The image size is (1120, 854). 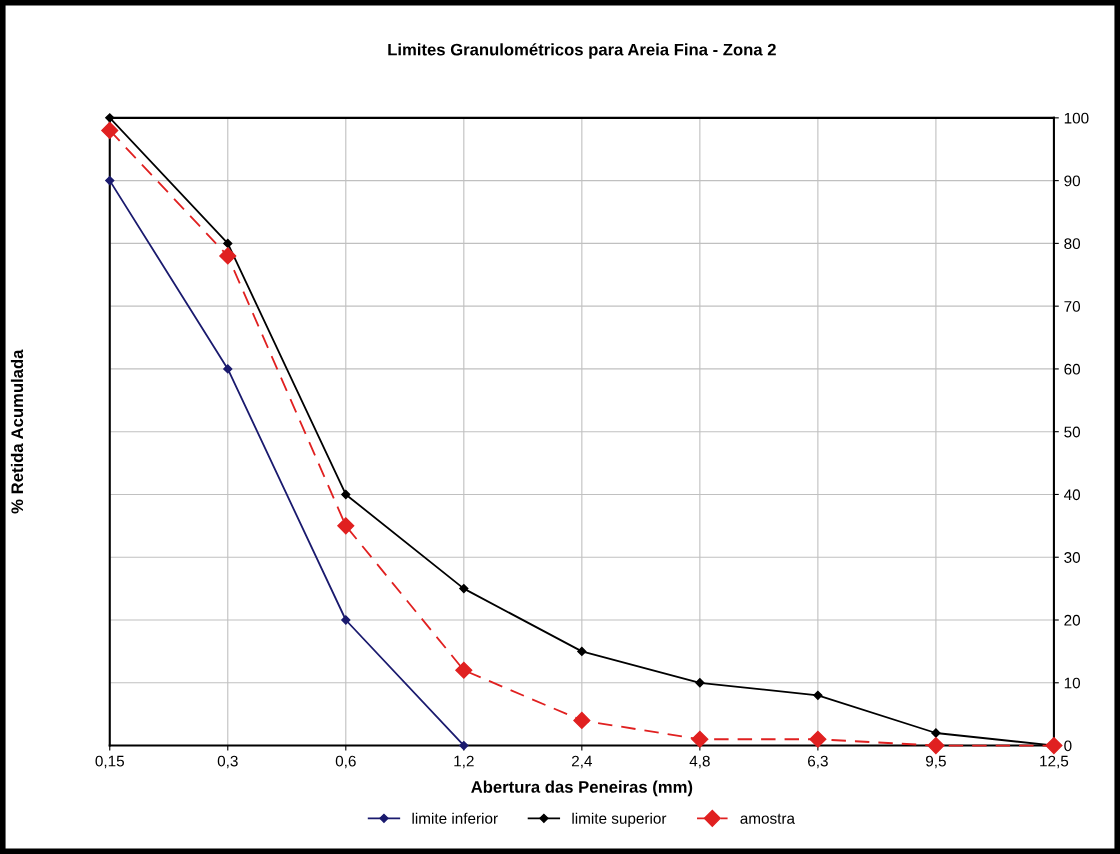 I want to click on y-tick-label: 40, so click(x=1072, y=495).